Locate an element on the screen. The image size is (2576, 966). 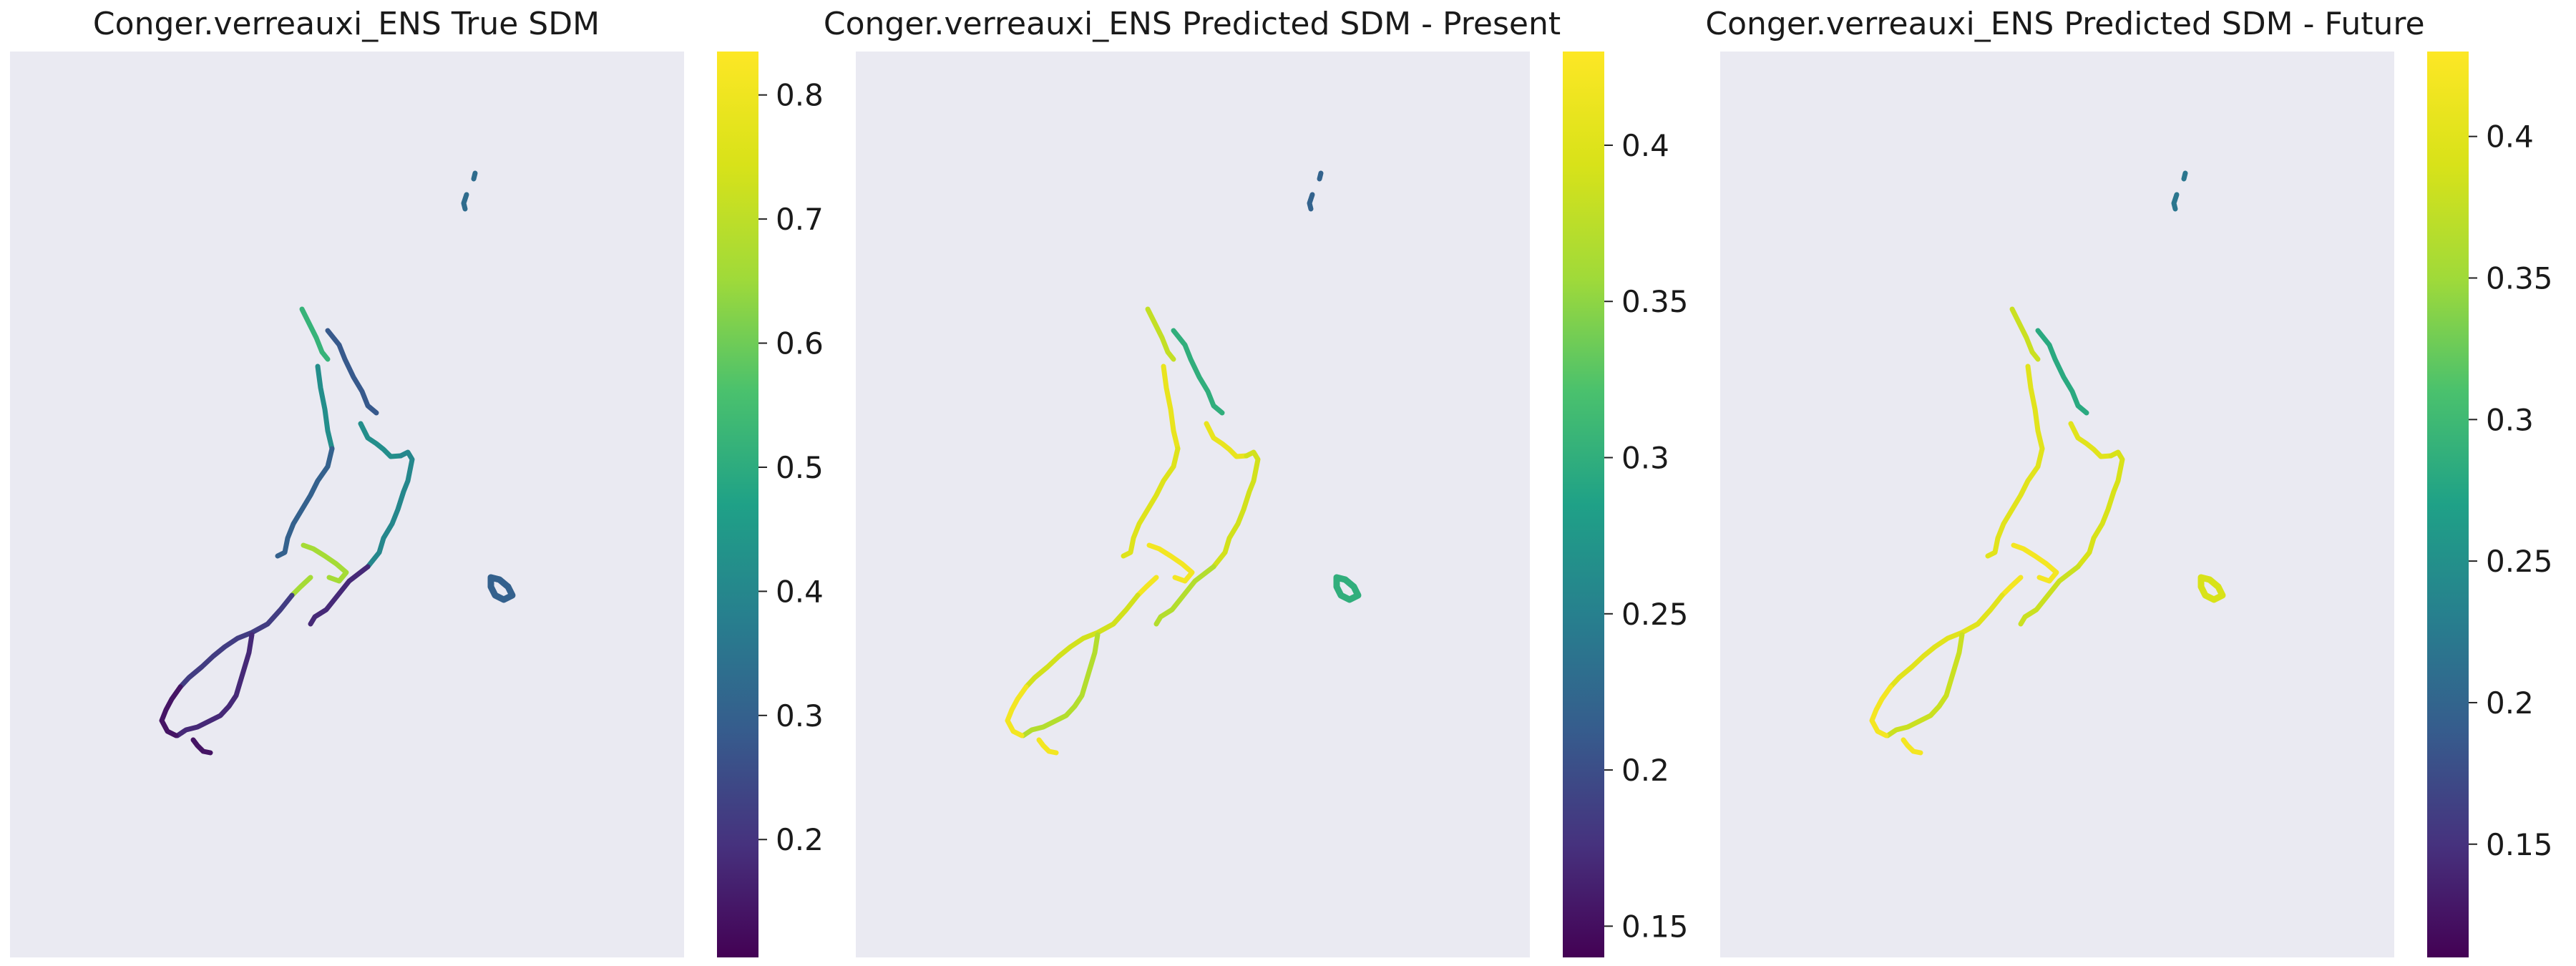
colorbar-tick-label: 0.5 is located at coordinates (800, 467).